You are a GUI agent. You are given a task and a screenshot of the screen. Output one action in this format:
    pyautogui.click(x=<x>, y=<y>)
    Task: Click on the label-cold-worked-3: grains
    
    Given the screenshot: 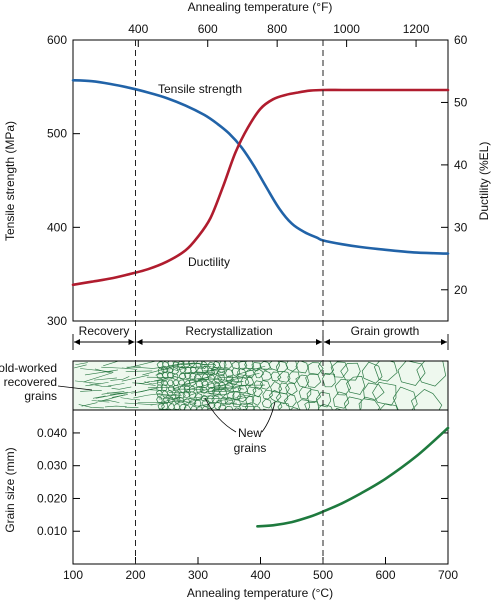 What is the action you would take?
    pyautogui.click(x=40, y=396)
    